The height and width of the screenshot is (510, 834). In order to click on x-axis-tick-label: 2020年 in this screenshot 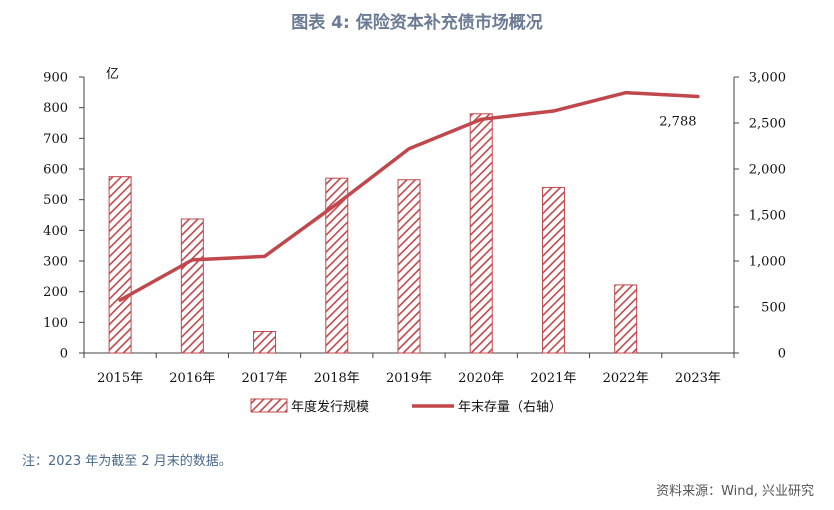, I will do `click(481, 378)`.